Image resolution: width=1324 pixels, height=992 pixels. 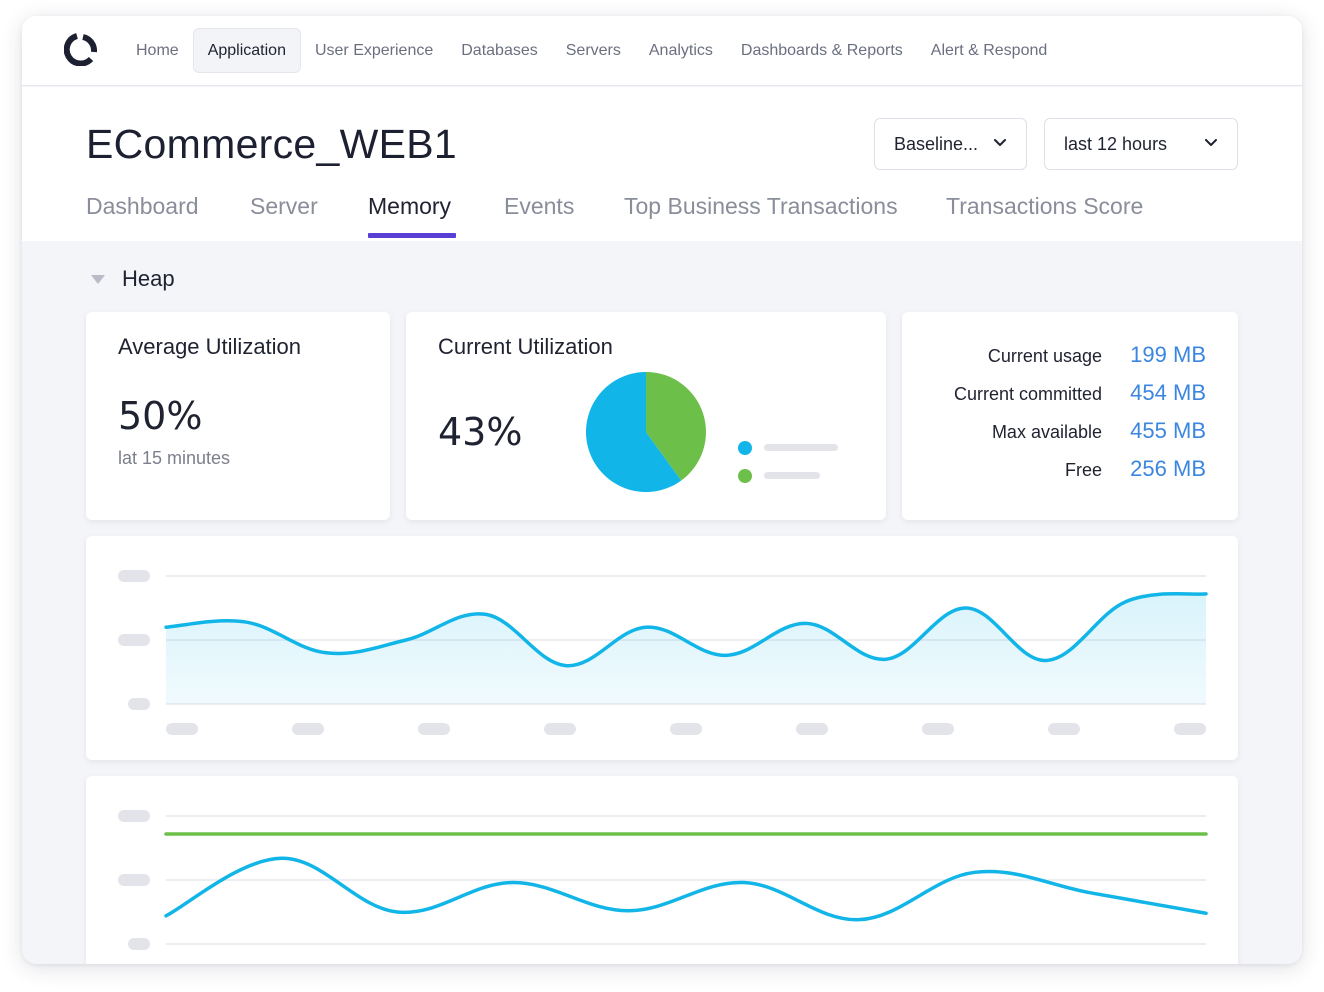 What do you see at coordinates (1168, 392) in the screenshot?
I see `stat-value: 454 MB` at bounding box center [1168, 392].